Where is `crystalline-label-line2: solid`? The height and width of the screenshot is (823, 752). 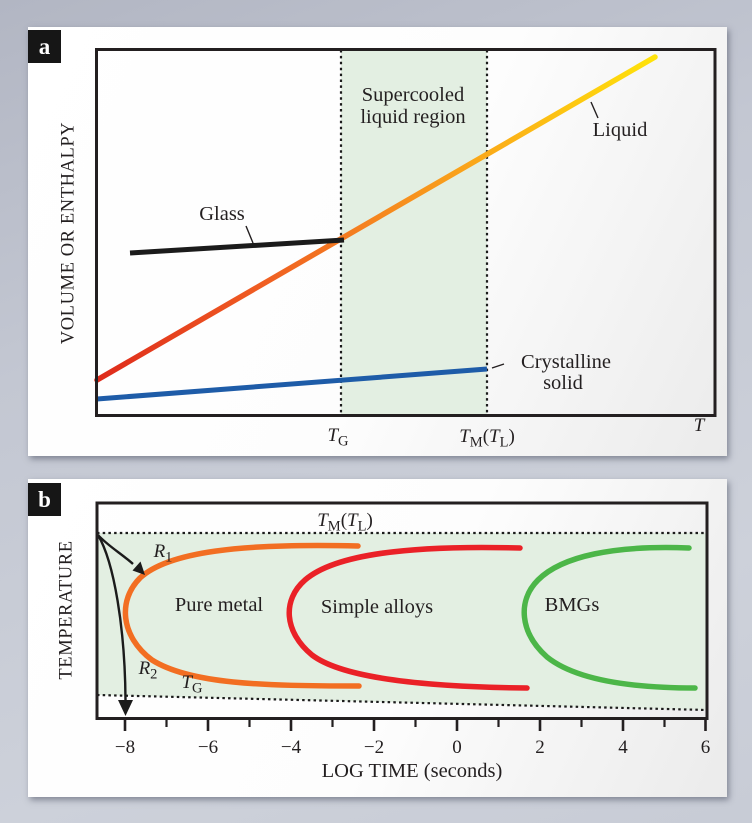
crystalline-label-line2: solid is located at coordinates (563, 383).